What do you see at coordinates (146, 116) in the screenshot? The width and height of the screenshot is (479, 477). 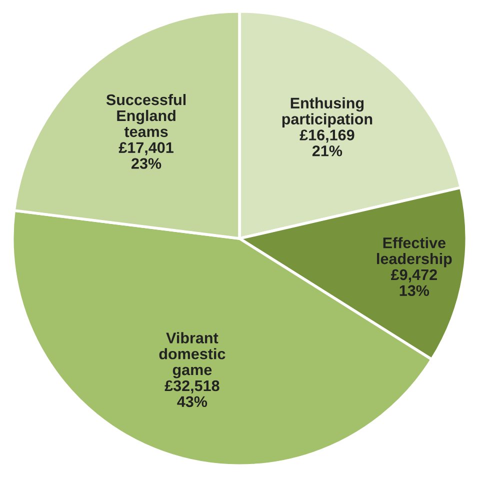 I see `slice-label: Successful England teams` at bounding box center [146, 116].